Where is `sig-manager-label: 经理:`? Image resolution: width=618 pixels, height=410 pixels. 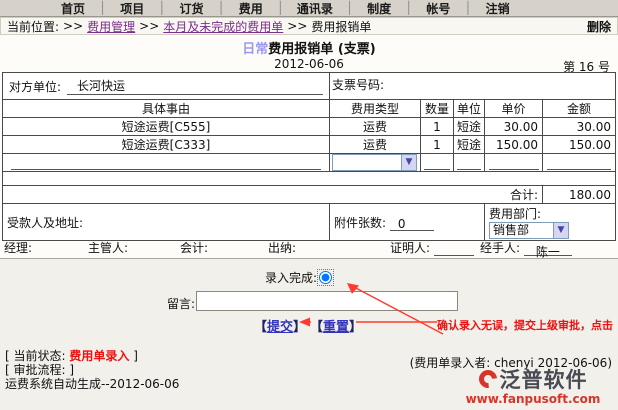 sig-manager-label: 经理: is located at coordinates (18, 248).